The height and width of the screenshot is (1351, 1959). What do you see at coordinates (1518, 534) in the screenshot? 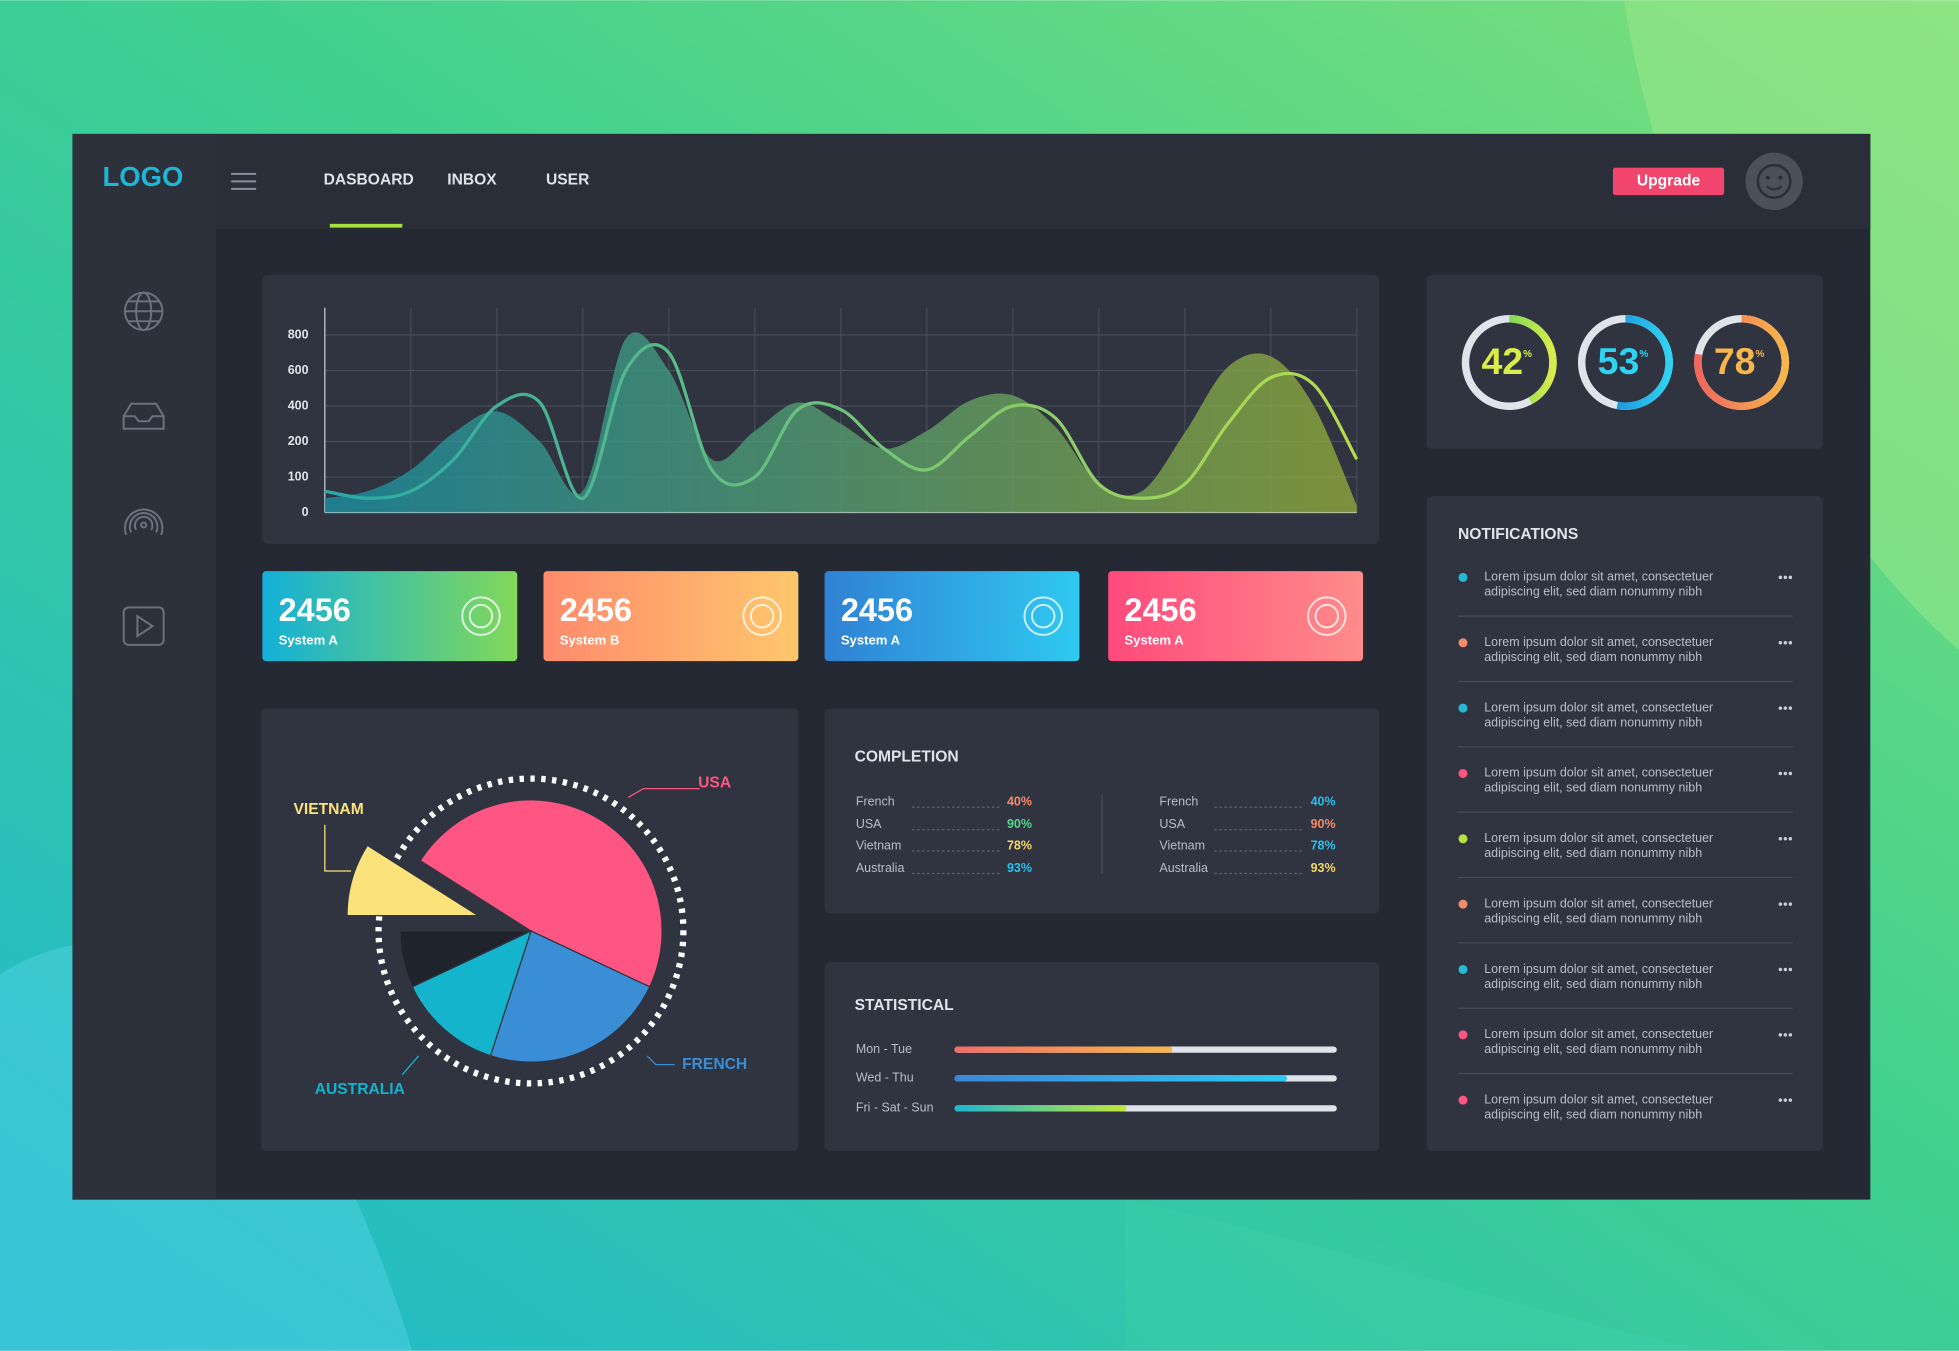
I see `notifications-title: NOTIFICATIONS` at bounding box center [1518, 534].